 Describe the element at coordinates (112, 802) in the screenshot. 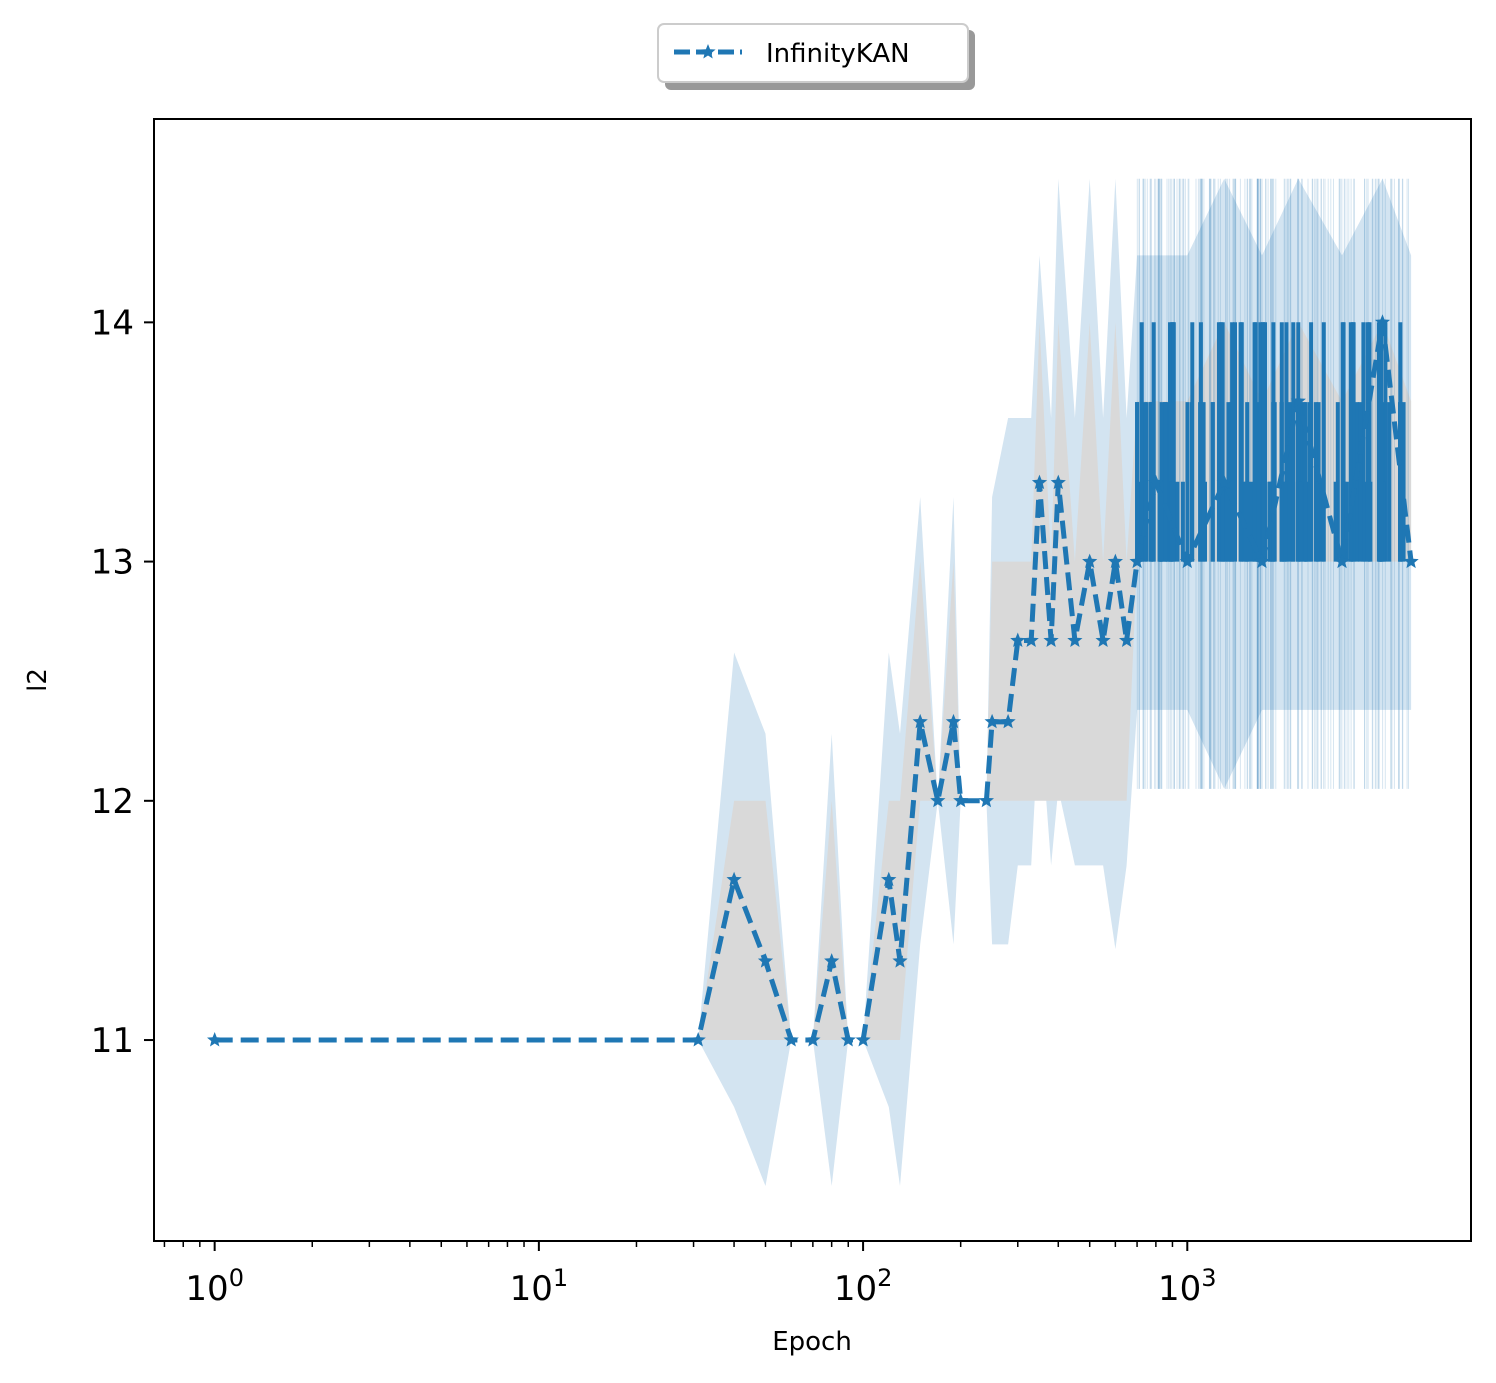

I see `y-tick-label: 12` at that location.